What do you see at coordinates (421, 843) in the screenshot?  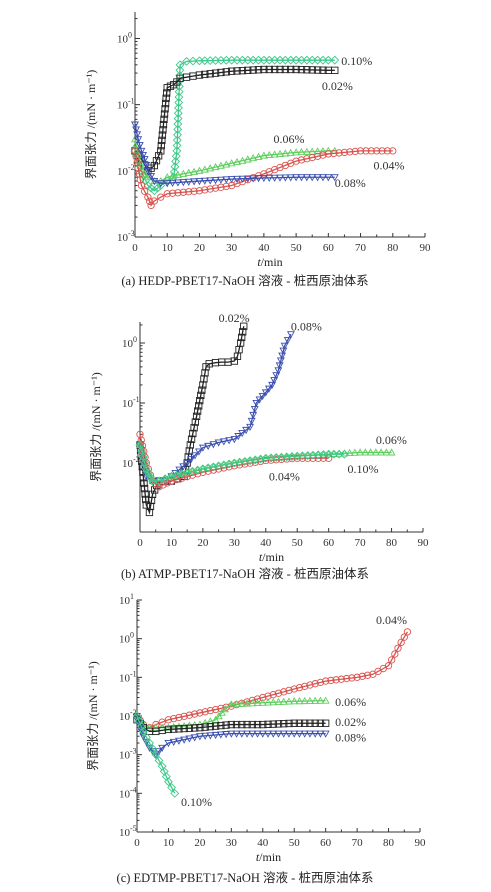 I see `x-tick-label: 90` at bounding box center [421, 843].